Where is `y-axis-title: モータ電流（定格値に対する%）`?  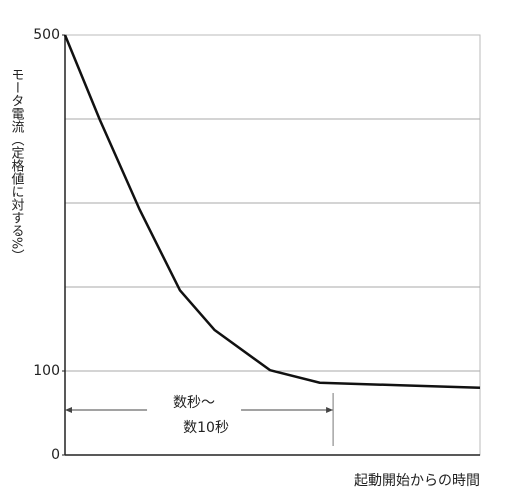 y-axis-title: モータ電流（定格値に対する%） is located at coordinates (17, 165).